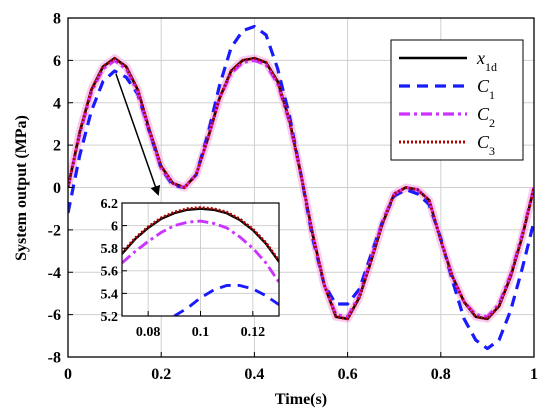  I want to click on inset-y-tick-label: 5.6, so click(110, 272).